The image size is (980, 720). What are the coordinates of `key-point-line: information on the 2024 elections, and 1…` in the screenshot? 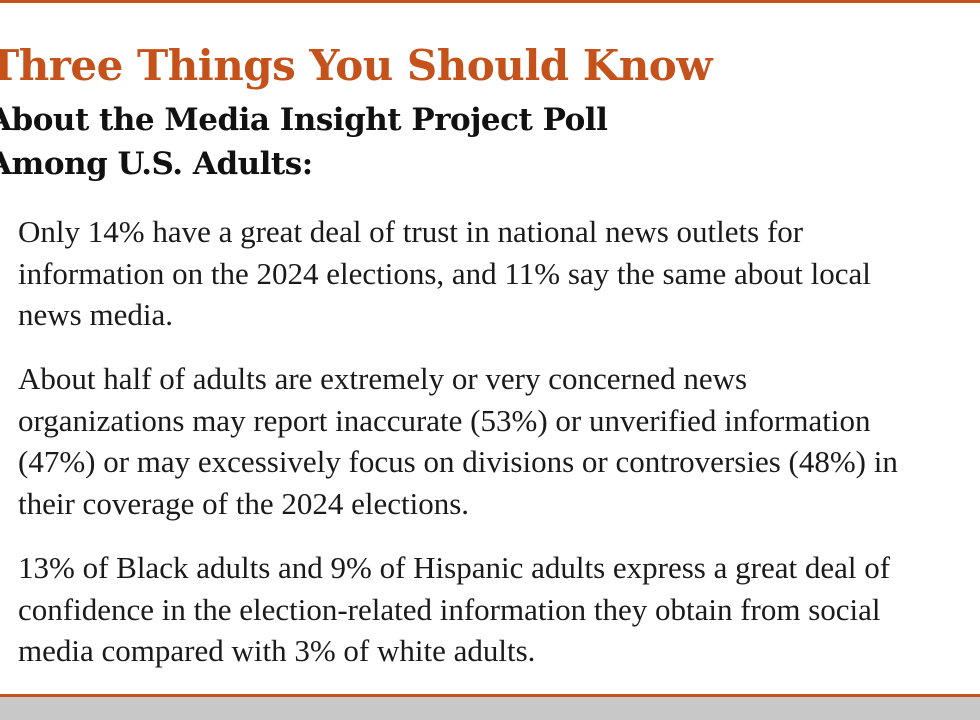 It's located at (444, 273).